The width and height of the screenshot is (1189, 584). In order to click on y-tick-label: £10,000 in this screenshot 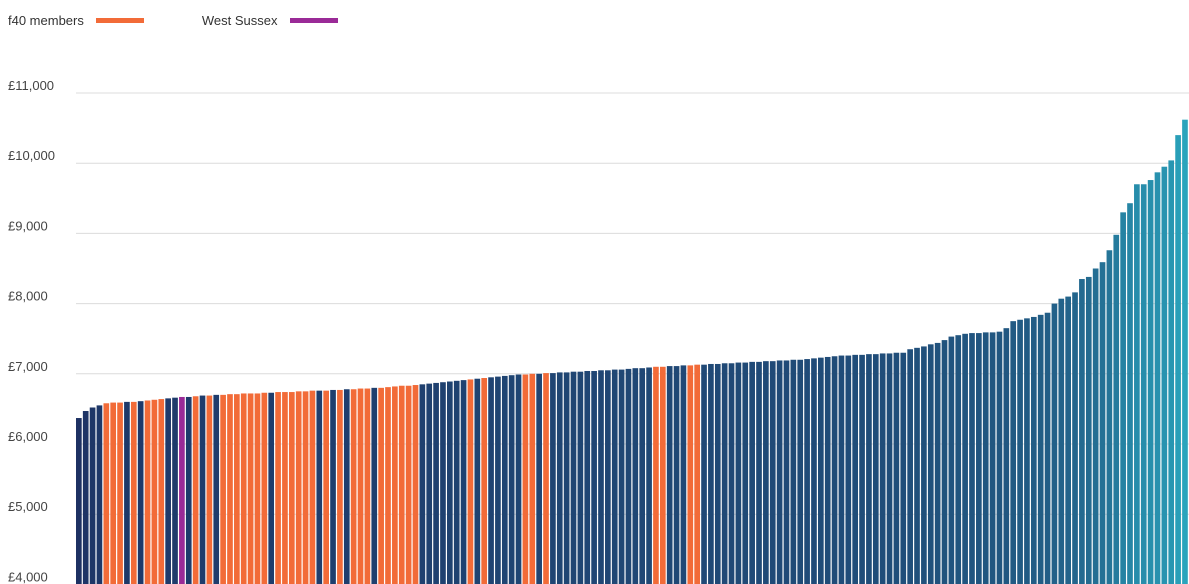, I will do `click(31, 155)`.